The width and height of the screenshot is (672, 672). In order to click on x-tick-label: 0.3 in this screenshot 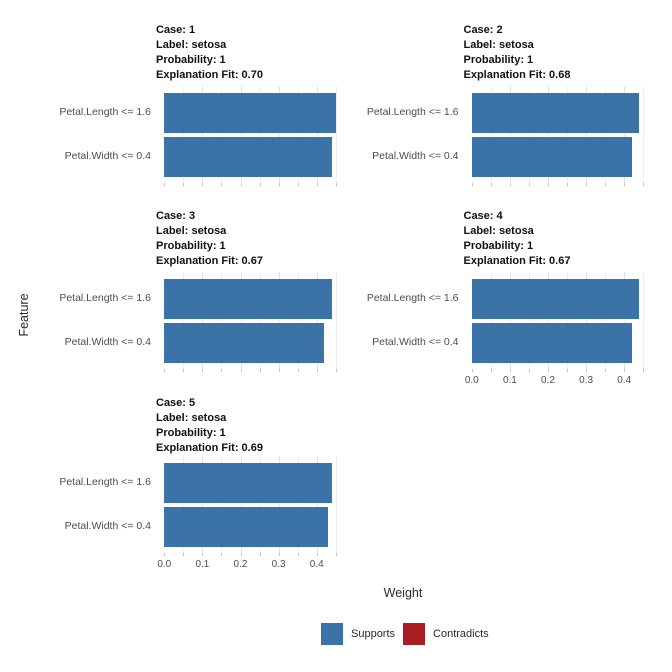, I will do `click(278, 564)`.